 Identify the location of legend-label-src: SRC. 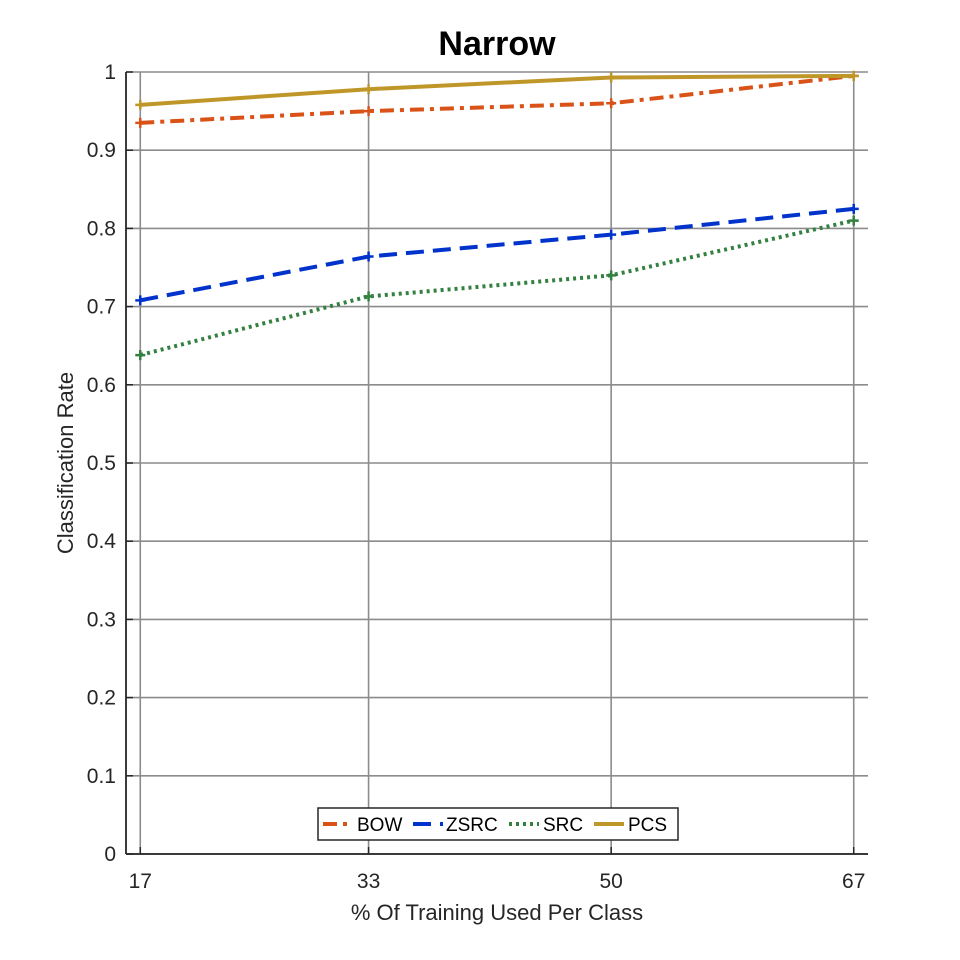
(563, 825).